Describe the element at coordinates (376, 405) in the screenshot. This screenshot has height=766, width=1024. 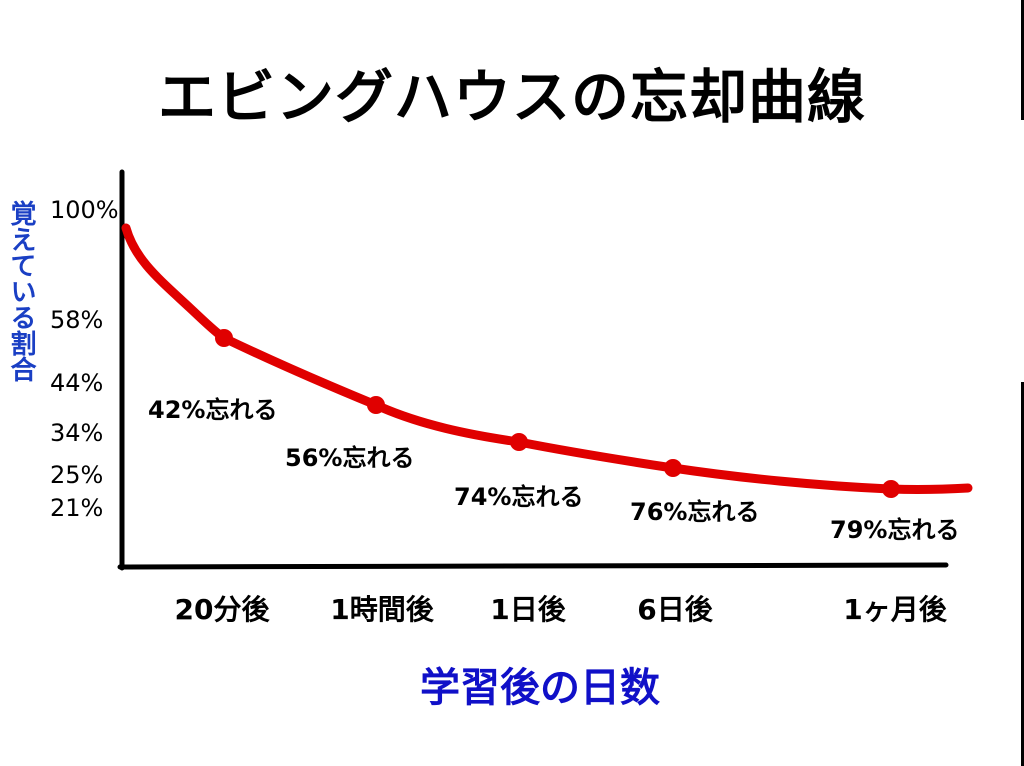
I see `data-point-1hour` at that location.